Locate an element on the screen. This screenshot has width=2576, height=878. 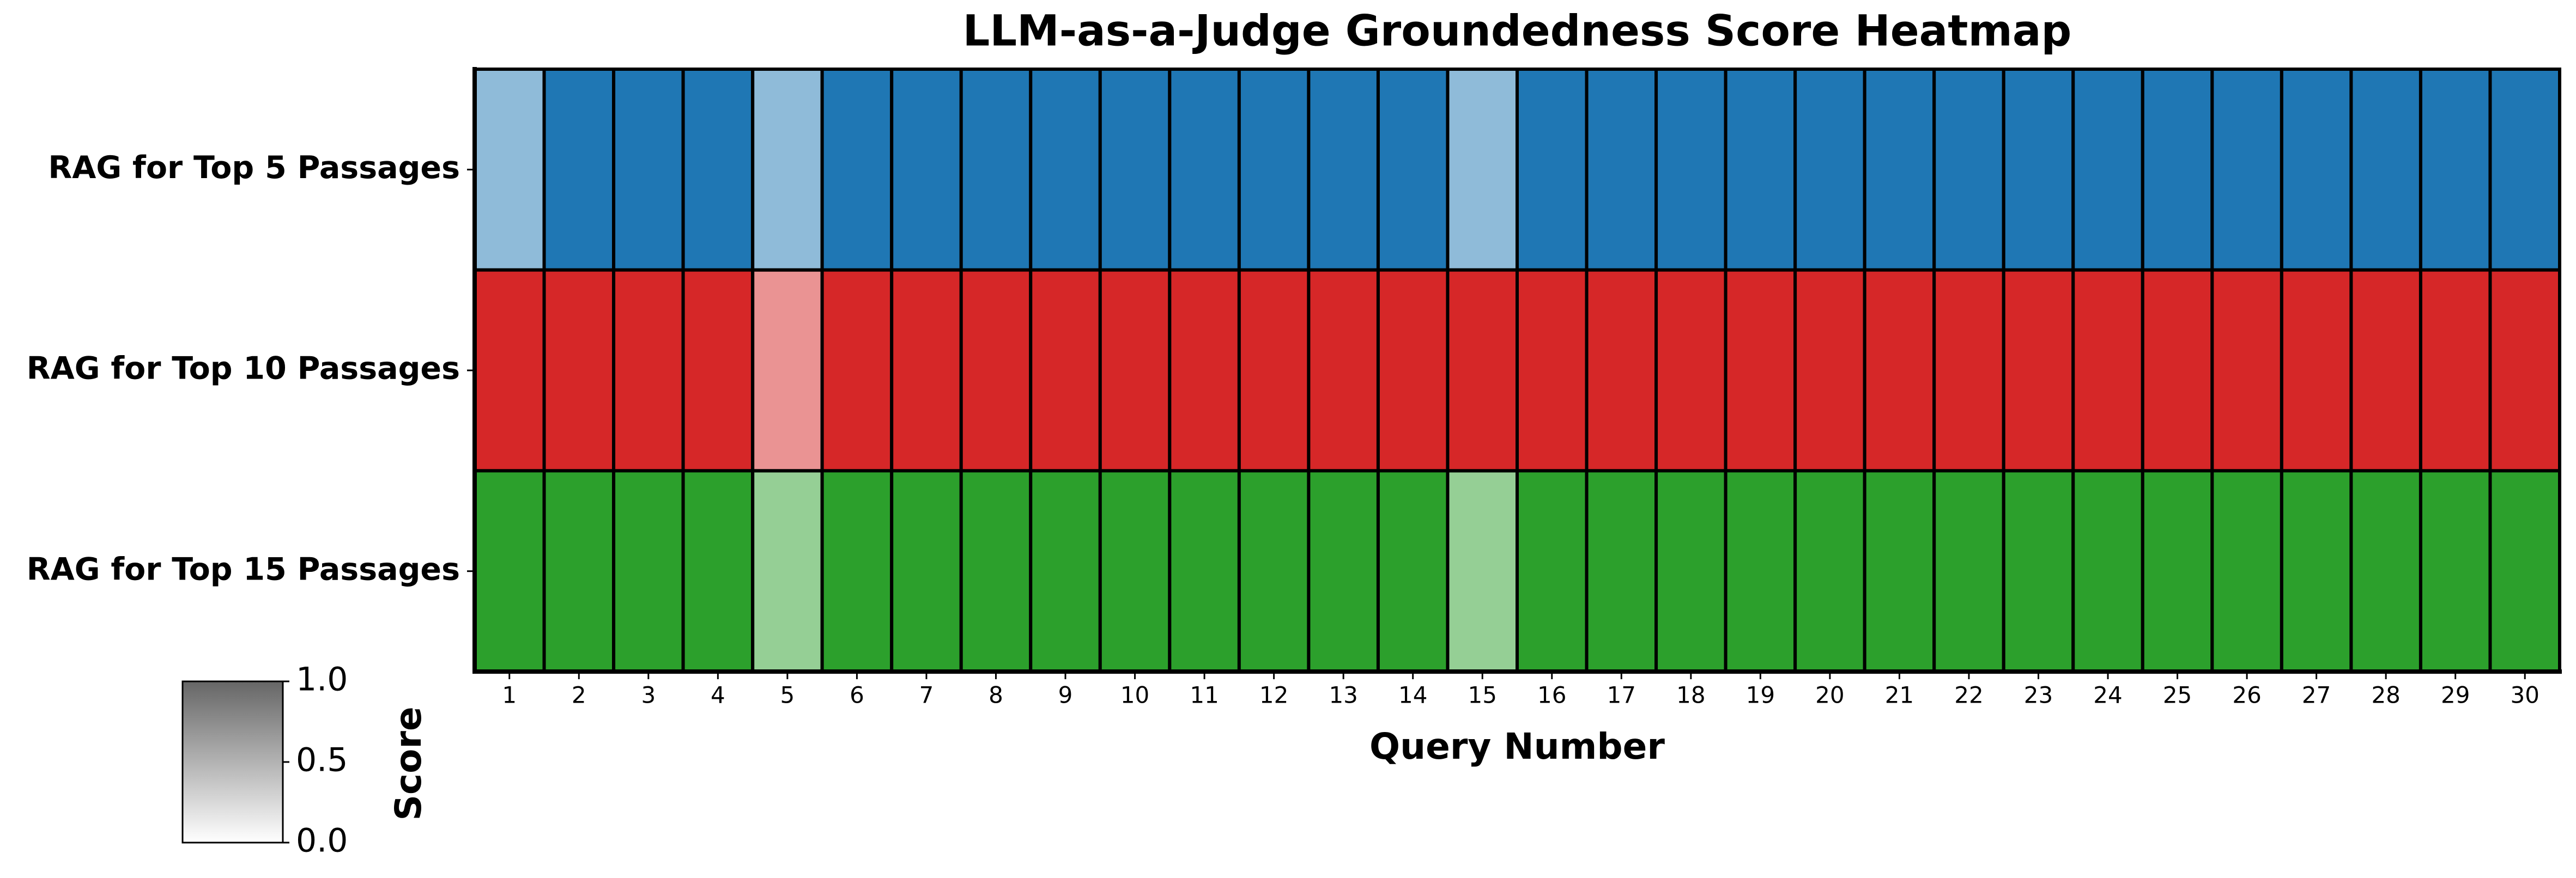
x-tick-label: 8 is located at coordinates (996, 695).